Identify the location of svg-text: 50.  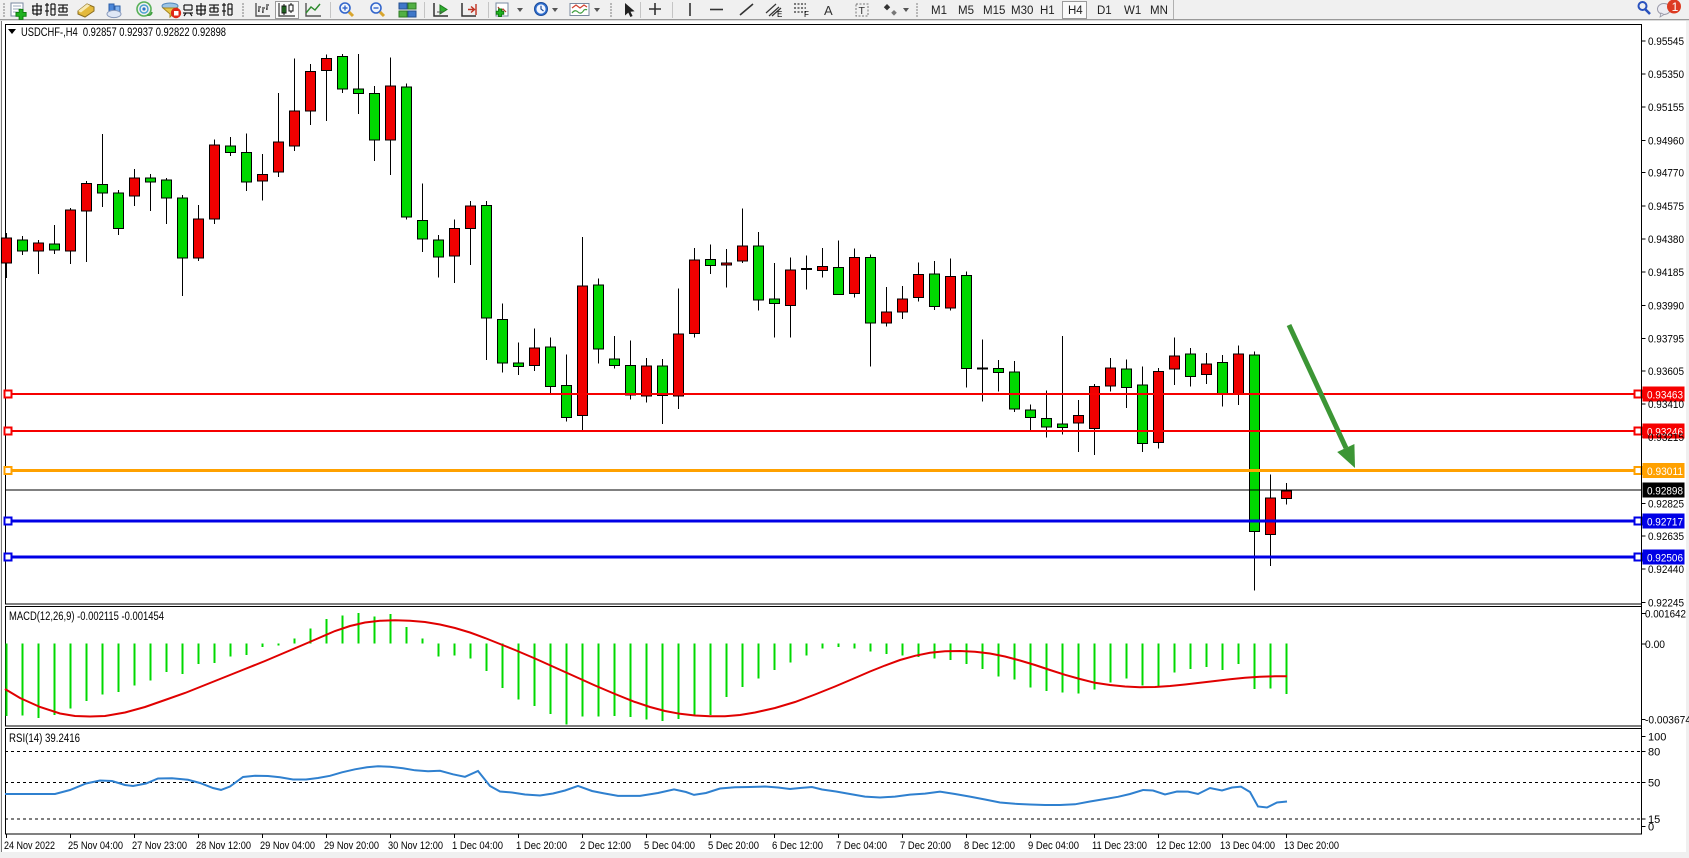
(1654, 783).